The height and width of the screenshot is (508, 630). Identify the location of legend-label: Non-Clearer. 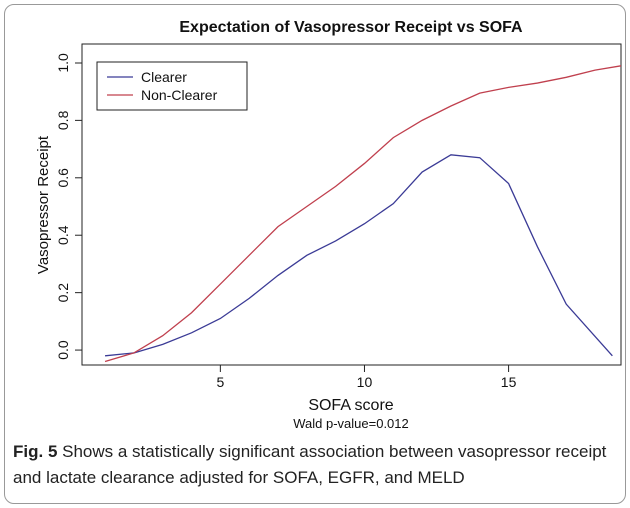
(179, 95).